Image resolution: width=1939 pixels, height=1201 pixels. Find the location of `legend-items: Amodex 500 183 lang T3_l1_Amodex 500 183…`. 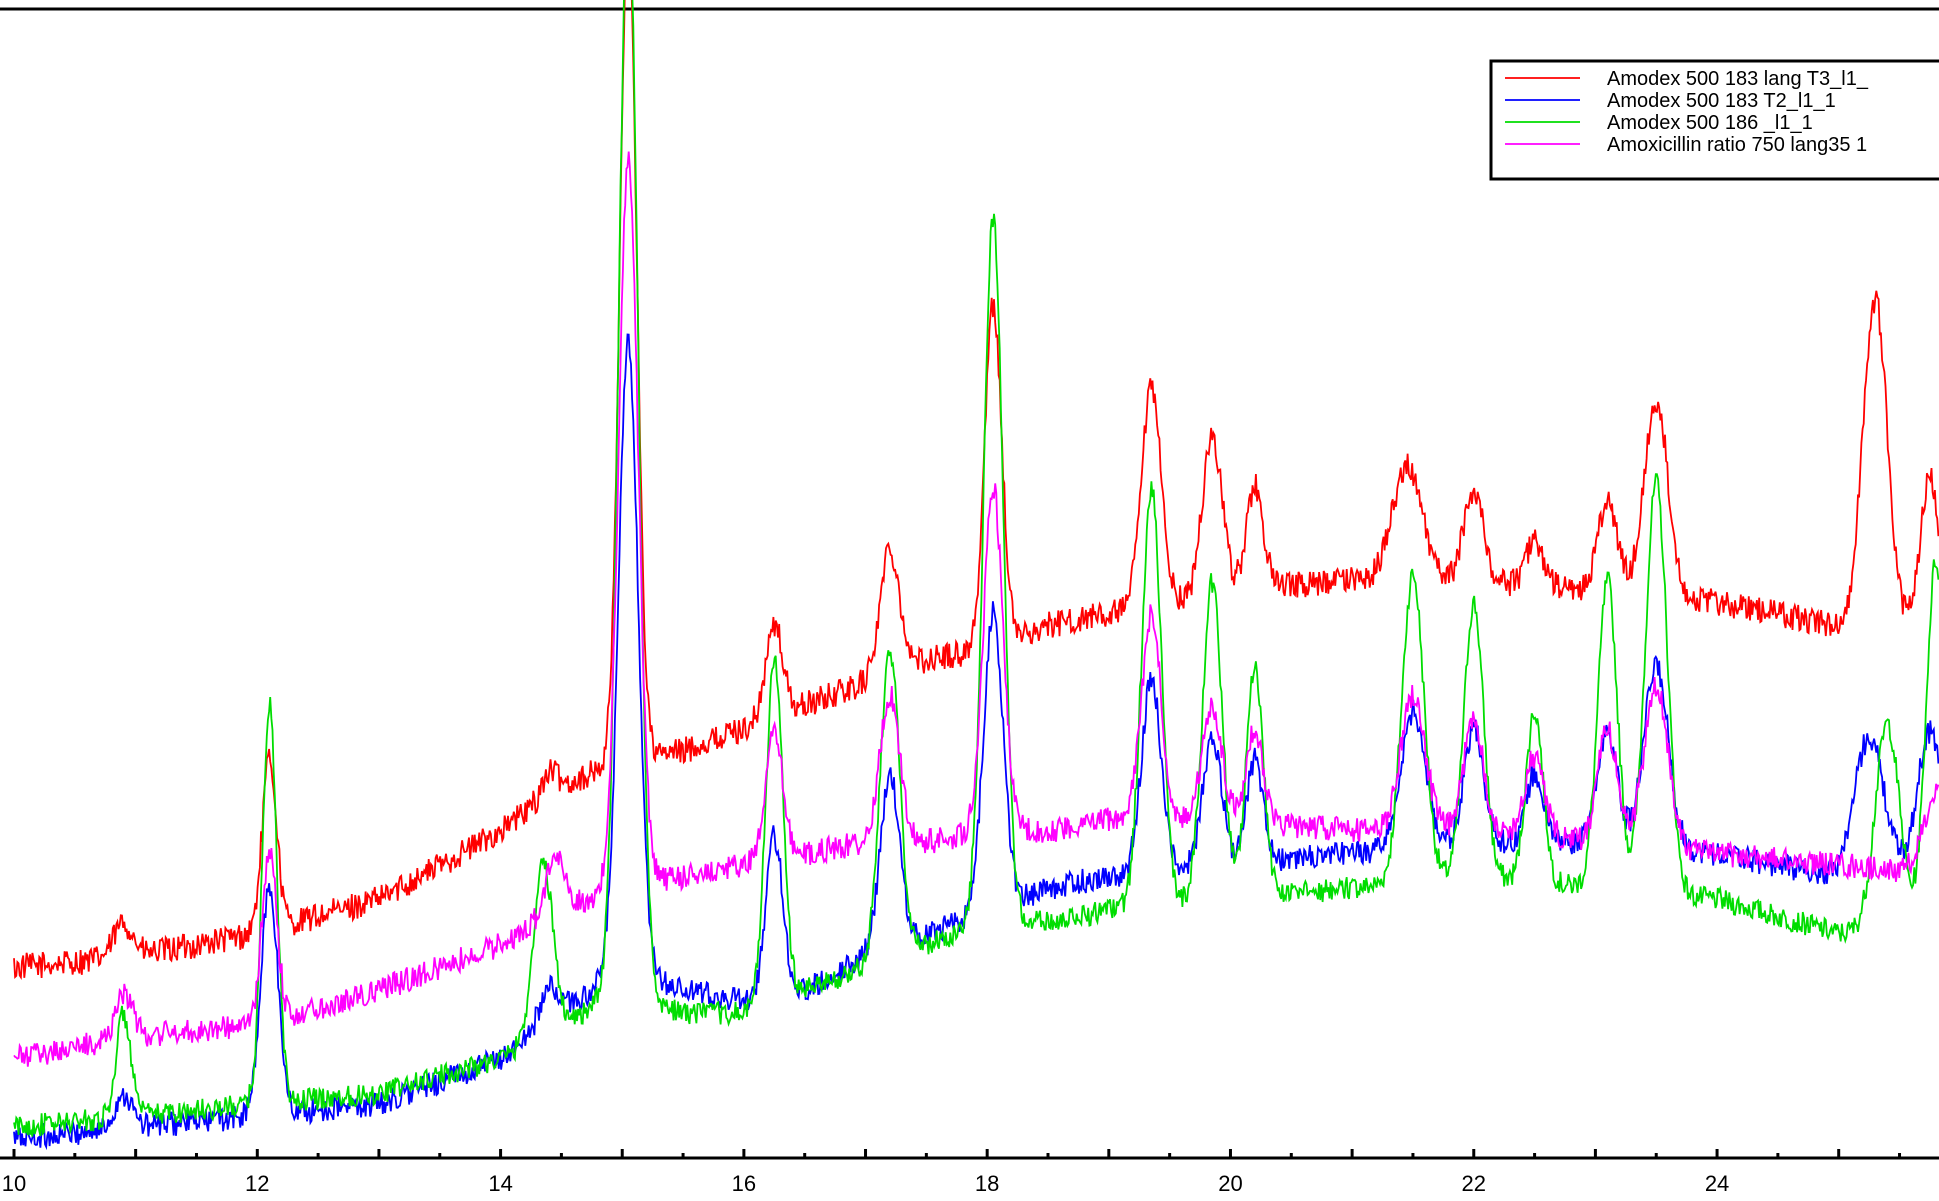

legend-items: Amodex 500 183 lang T3_l1_Amodex 500 183… is located at coordinates (1687, 112).